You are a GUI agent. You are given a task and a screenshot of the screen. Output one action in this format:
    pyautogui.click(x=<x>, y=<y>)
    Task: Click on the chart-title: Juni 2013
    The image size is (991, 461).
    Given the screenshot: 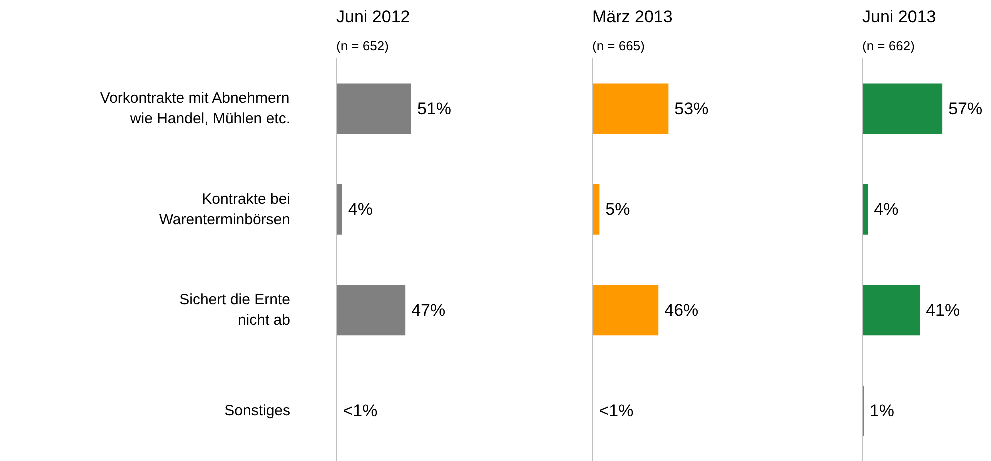 What is the action you would take?
    pyautogui.click(x=899, y=17)
    